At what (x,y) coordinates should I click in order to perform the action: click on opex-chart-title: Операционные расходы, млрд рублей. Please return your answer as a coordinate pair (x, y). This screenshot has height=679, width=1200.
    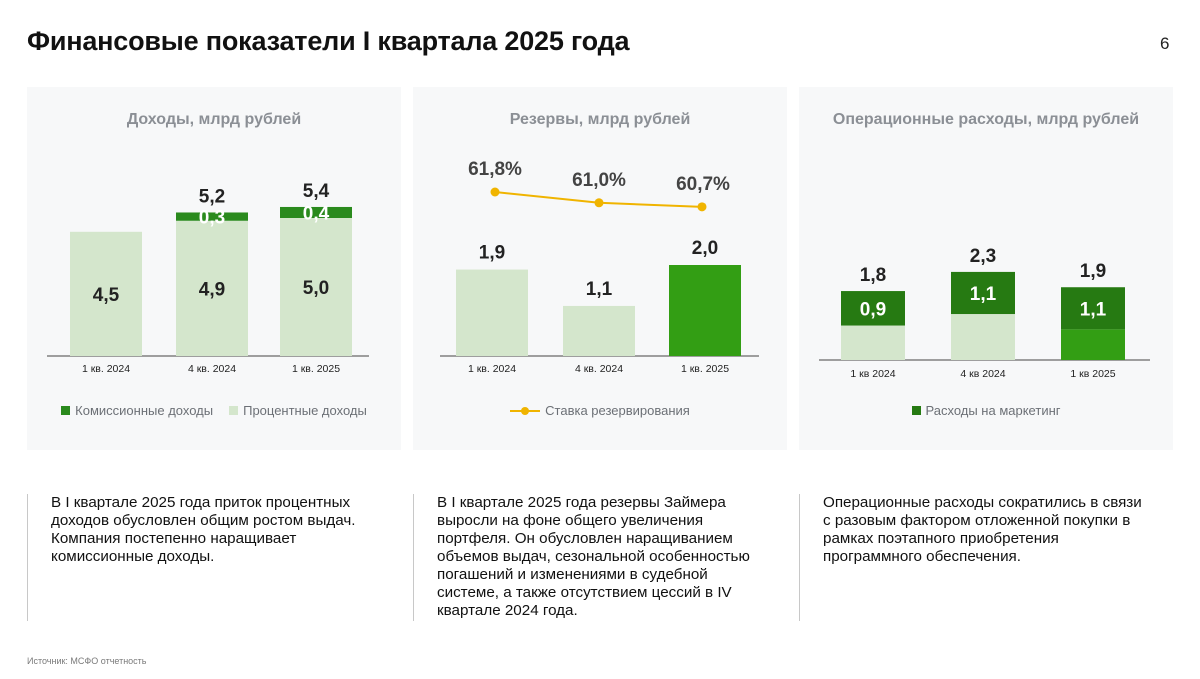
    Looking at the image, I should click on (986, 119).